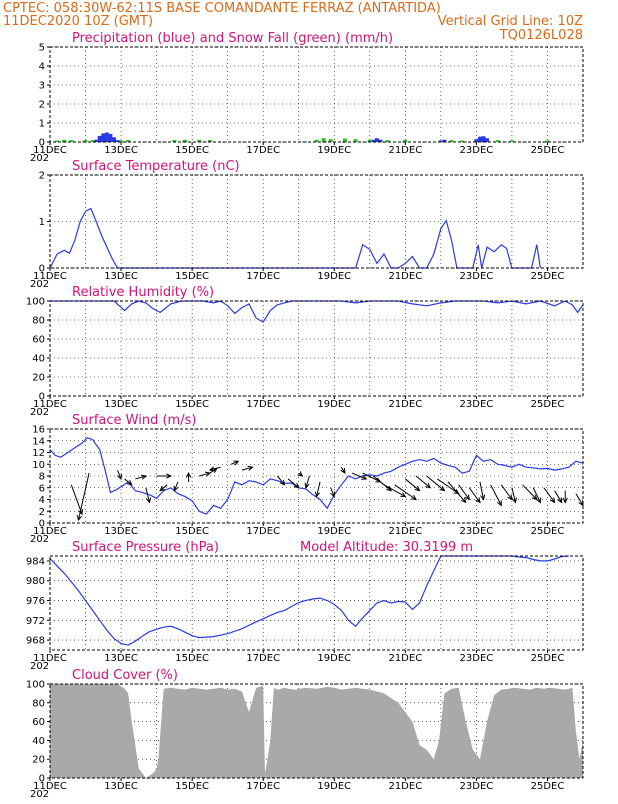 The width and height of the screenshot is (618, 804). I want to click on humidity-xtick-label: 25DEC, so click(548, 404).